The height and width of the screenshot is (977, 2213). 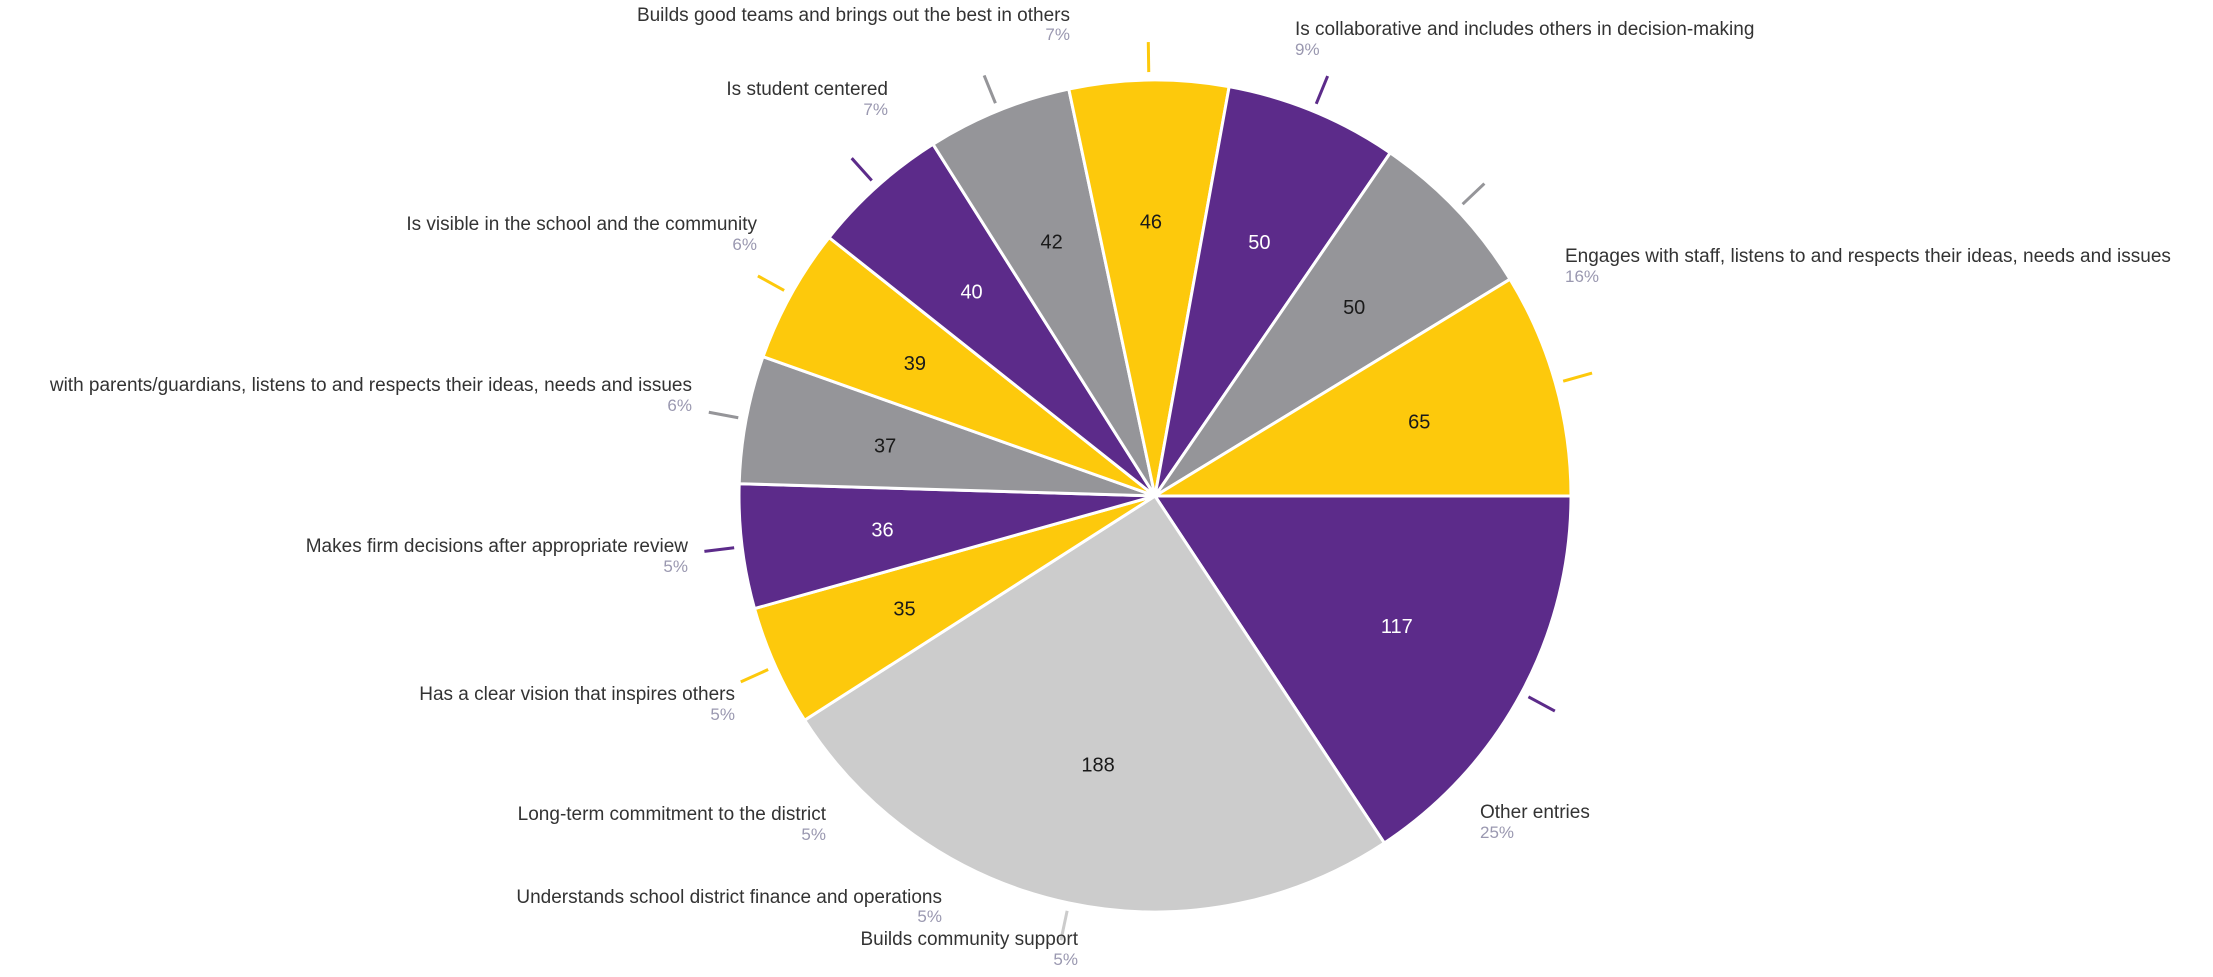 I want to click on leader-line-is-collaborative-and-includes-others-in-, so click(x=1577, y=377).